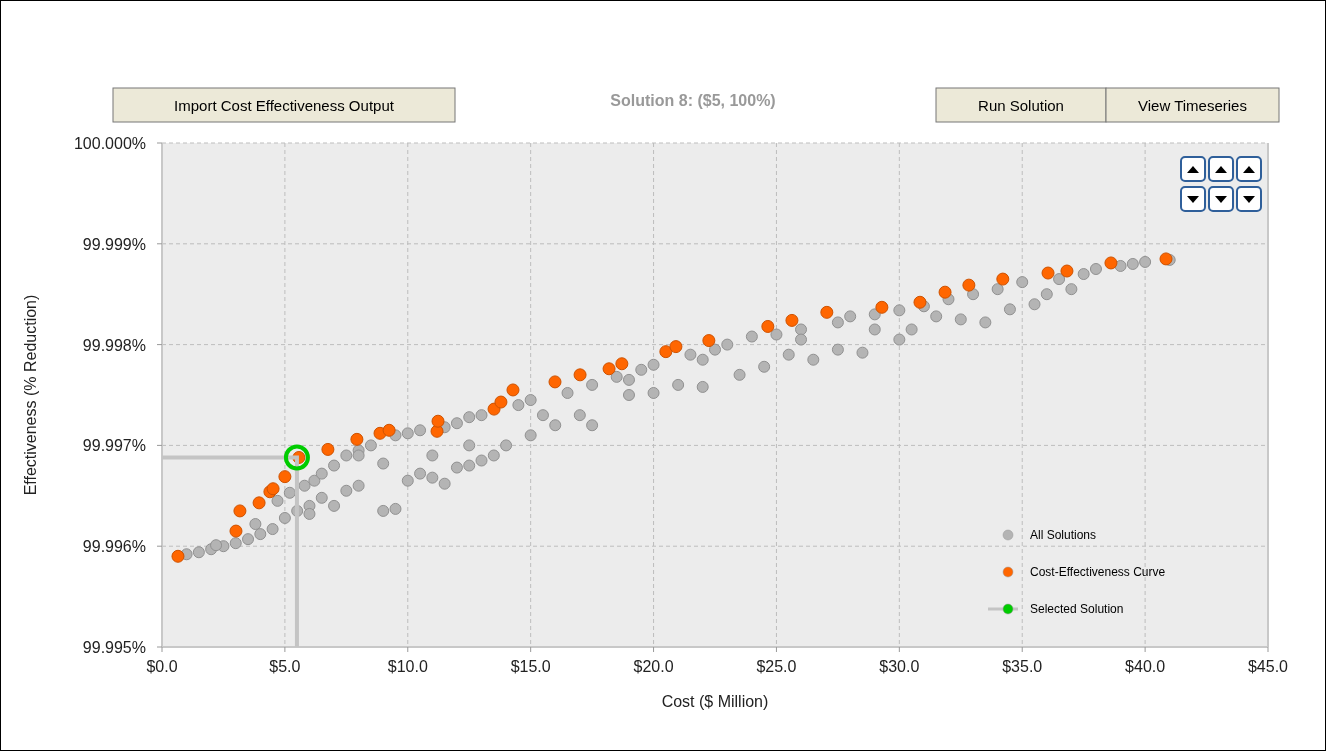 This screenshot has width=1326, height=751. I want to click on y-tick-label: 99.998%, so click(114, 345).